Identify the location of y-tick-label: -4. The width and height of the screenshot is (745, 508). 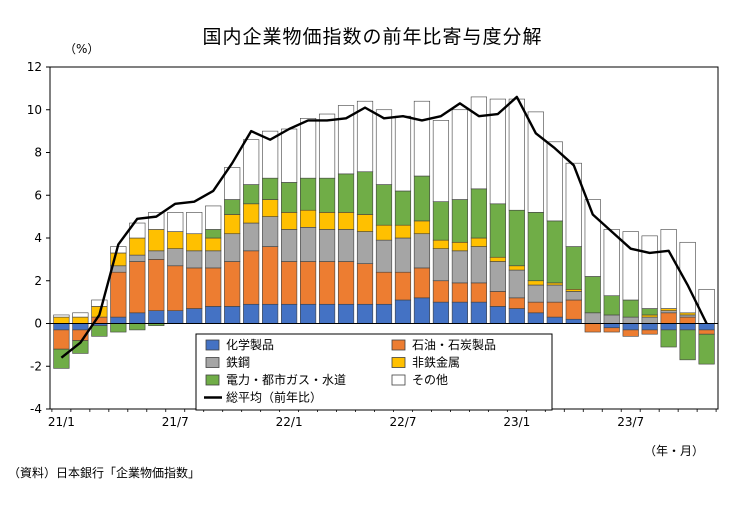
(36, 409).